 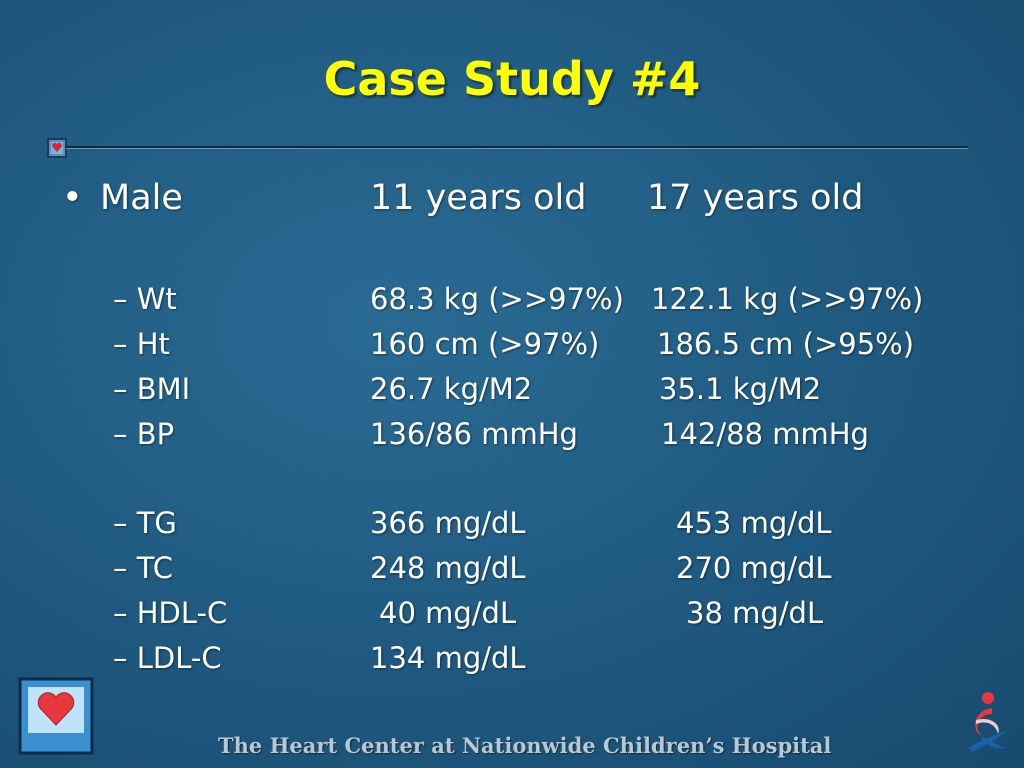 What do you see at coordinates (152, 389) in the screenshot?
I see `row-label-bmi: – BMI` at bounding box center [152, 389].